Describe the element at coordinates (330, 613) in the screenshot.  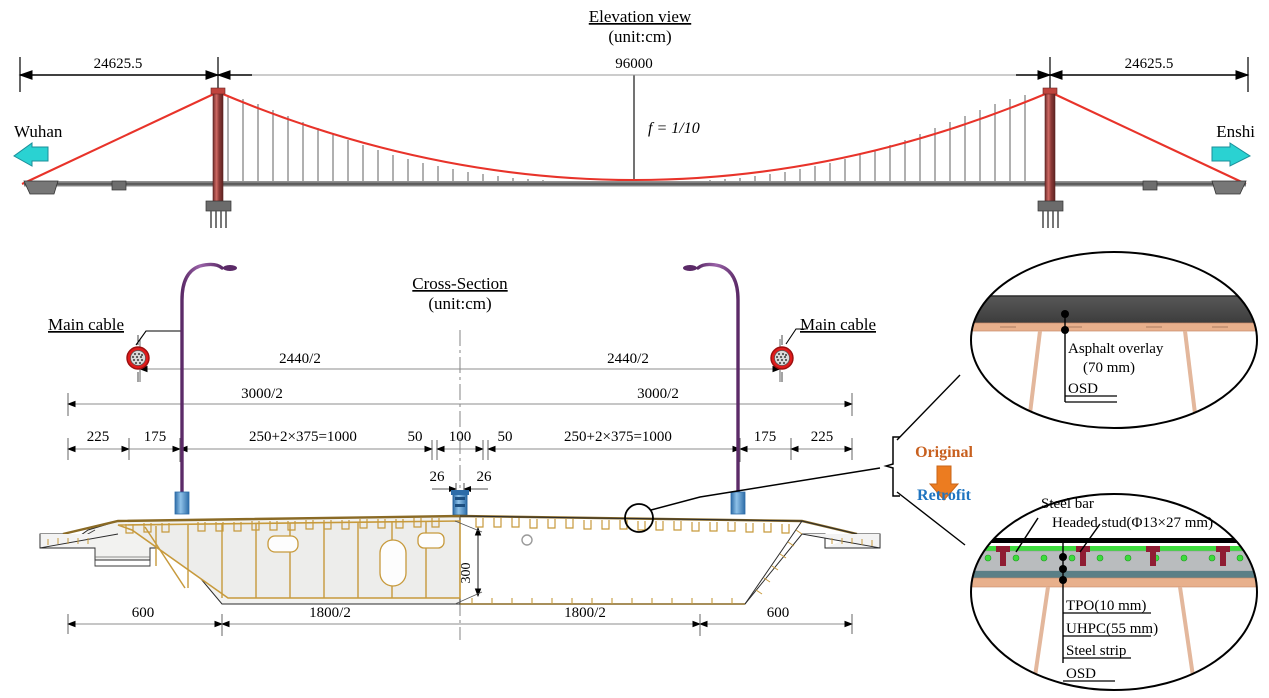
I see `dim-box-half-left: 1800/2` at that location.